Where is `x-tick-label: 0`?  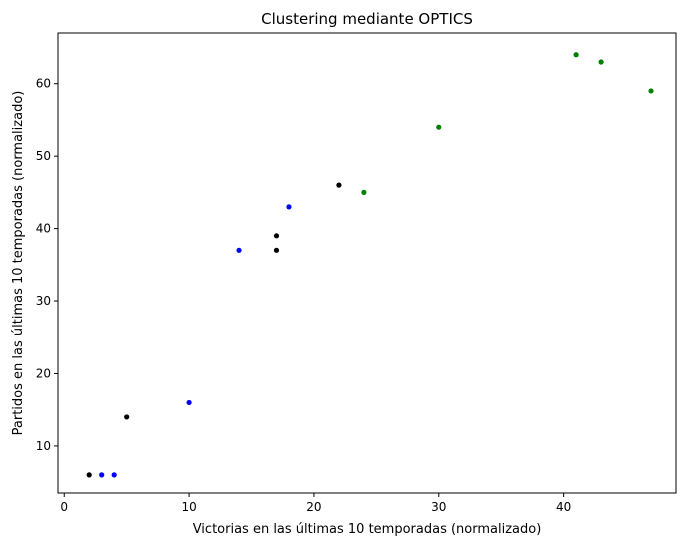 x-tick-label: 0 is located at coordinates (64, 507).